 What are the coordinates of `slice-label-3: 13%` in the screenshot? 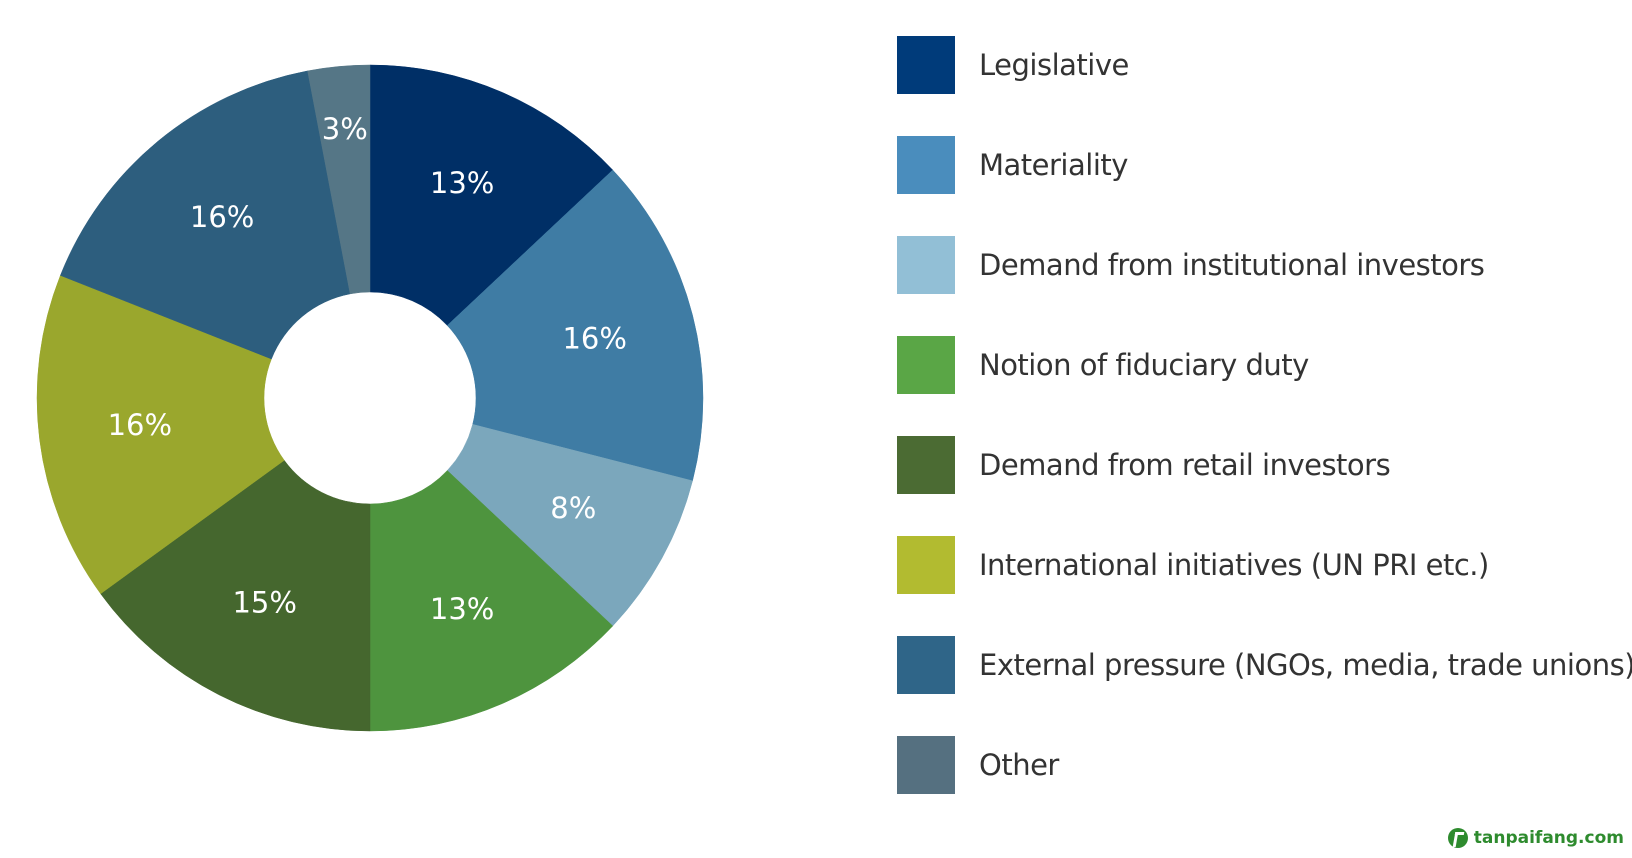 It's located at (462, 609).